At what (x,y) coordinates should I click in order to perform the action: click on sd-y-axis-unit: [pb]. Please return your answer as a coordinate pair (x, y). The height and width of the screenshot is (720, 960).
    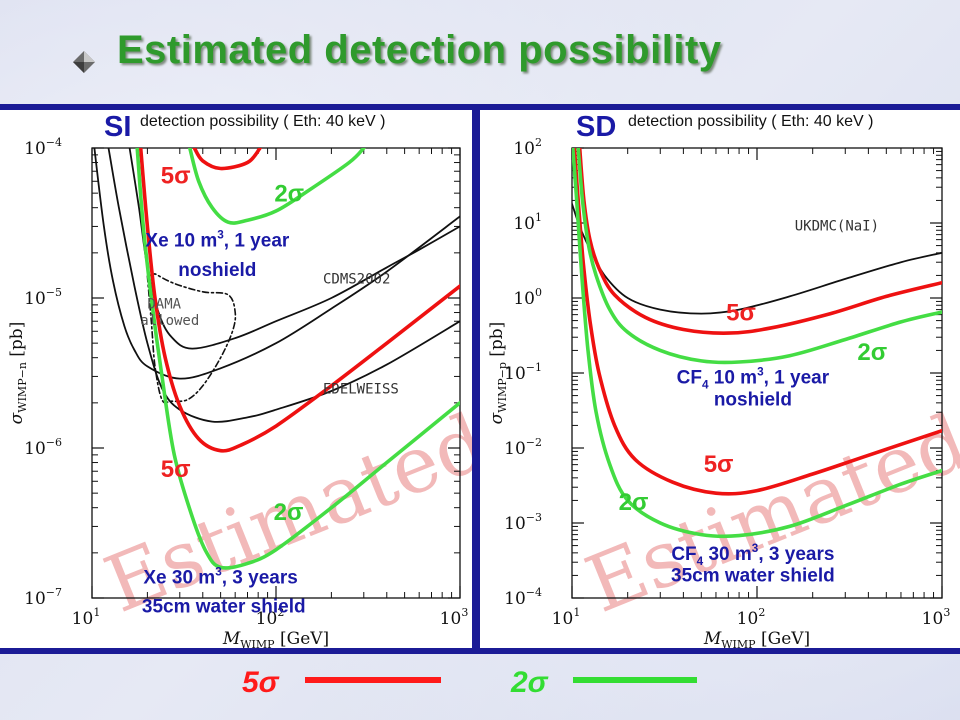
    Looking at the image, I should click on (497, 342).